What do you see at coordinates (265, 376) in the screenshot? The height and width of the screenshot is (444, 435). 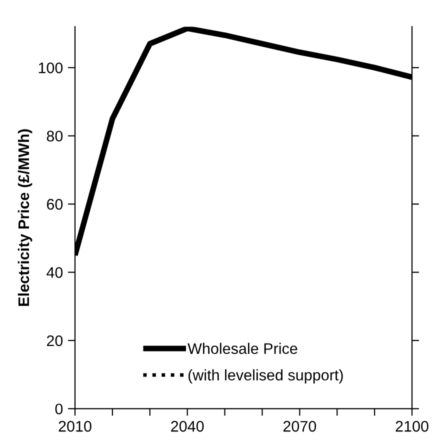 I see `legend-label: (with levelised support)` at bounding box center [265, 376].